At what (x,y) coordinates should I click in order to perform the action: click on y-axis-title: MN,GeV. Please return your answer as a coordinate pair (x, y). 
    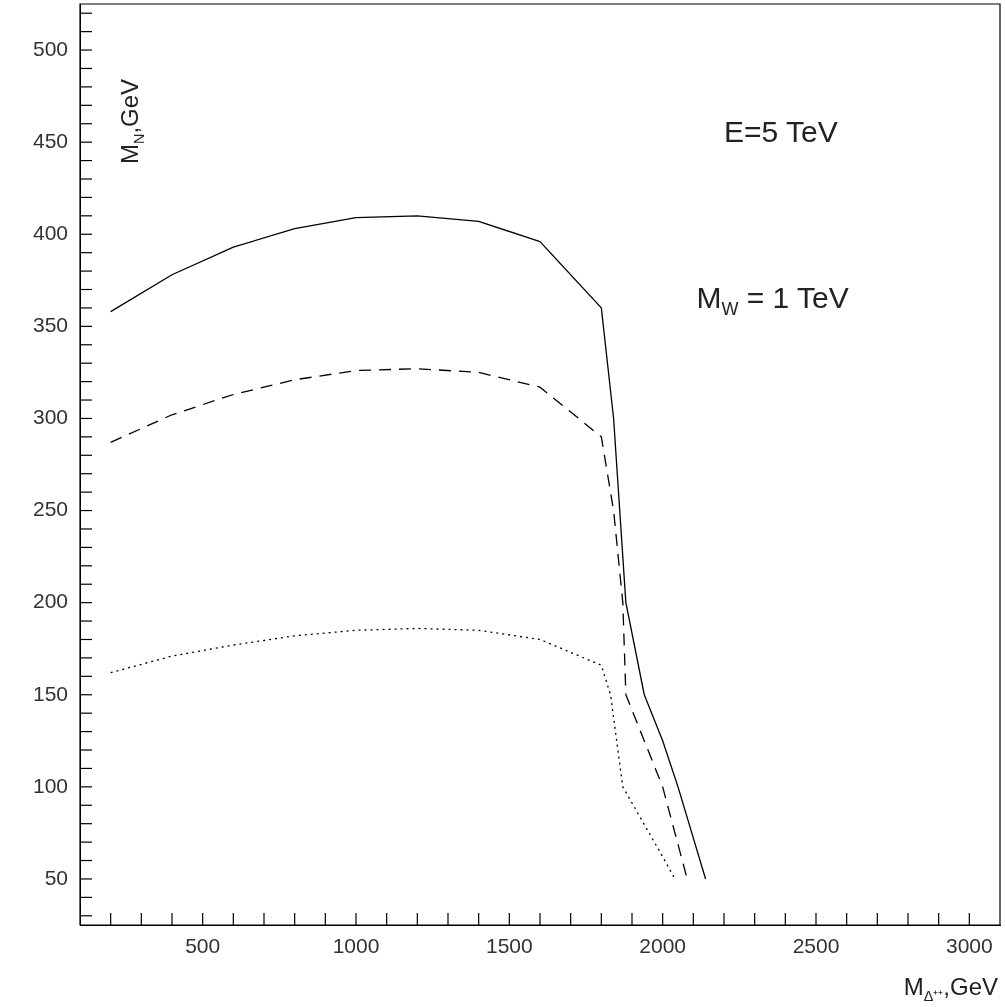
    Looking at the image, I should click on (131, 121).